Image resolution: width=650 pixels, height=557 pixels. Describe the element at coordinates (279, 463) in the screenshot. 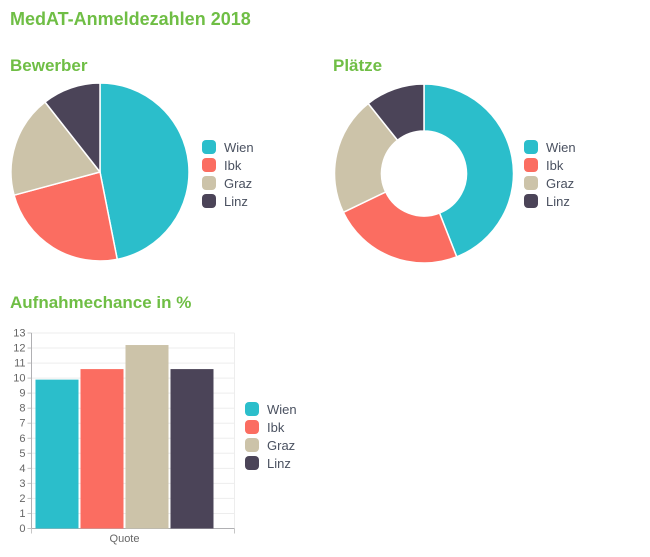

I see `aufnahmechance-legend-label: Linz` at that location.